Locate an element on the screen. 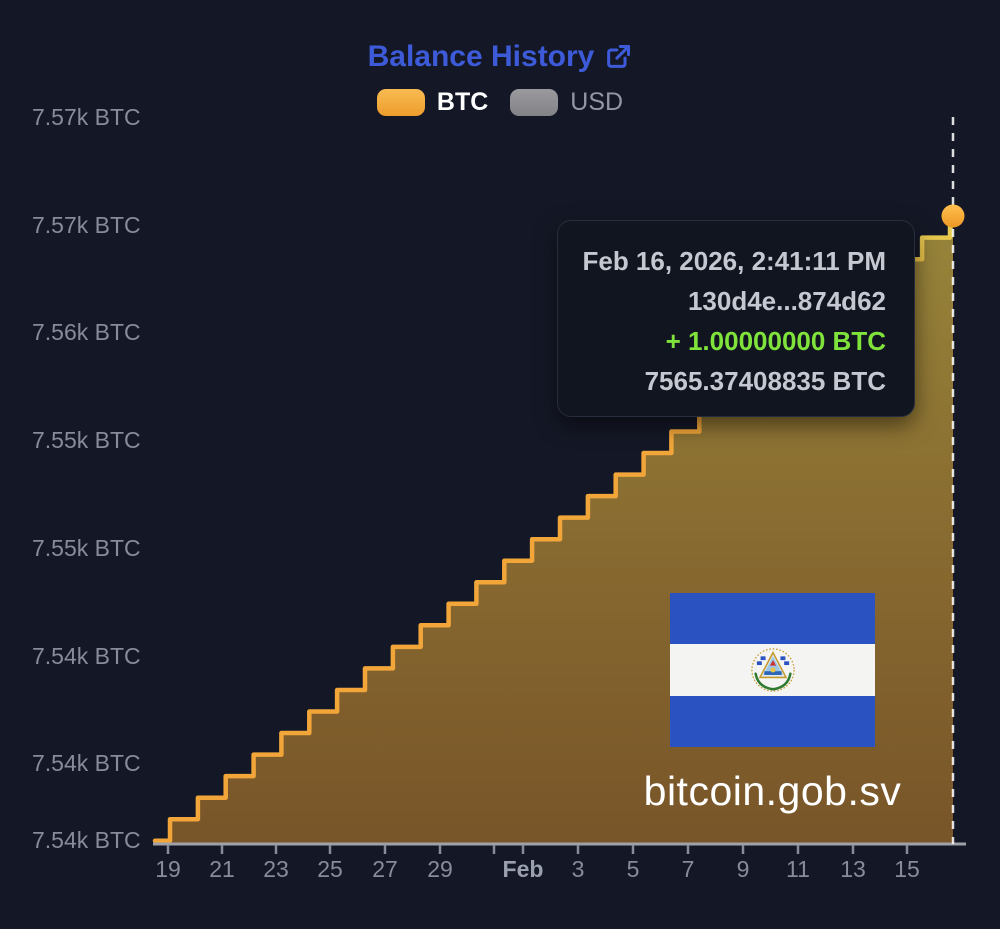 This screenshot has width=1000, height=929. x-axis-label: 11 is located at coordinates (798, 869).